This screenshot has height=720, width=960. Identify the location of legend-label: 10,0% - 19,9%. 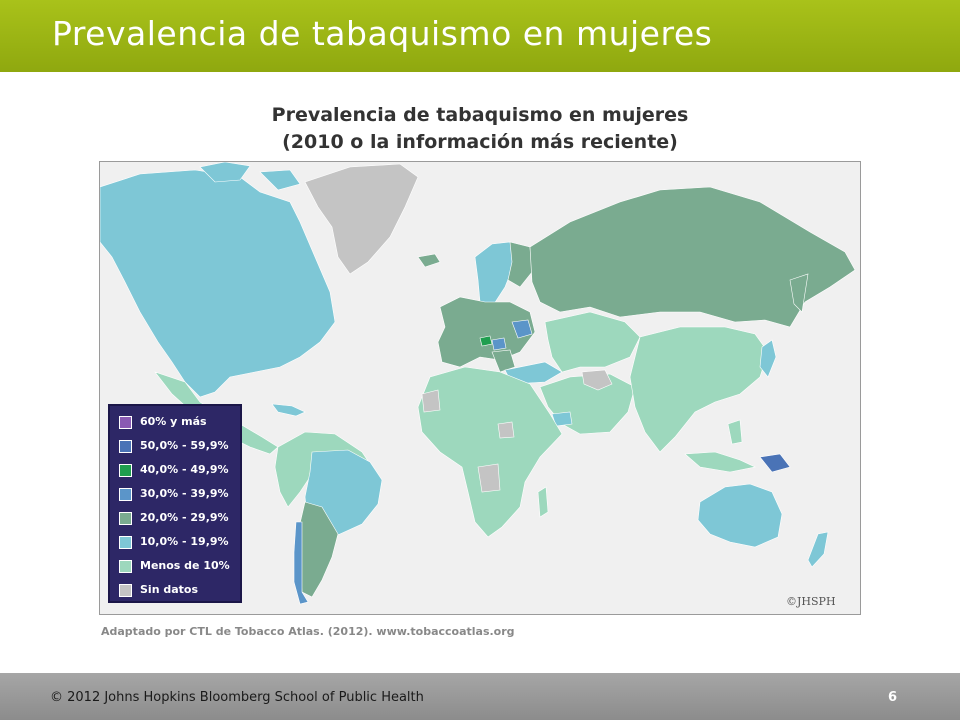
(184, 541).